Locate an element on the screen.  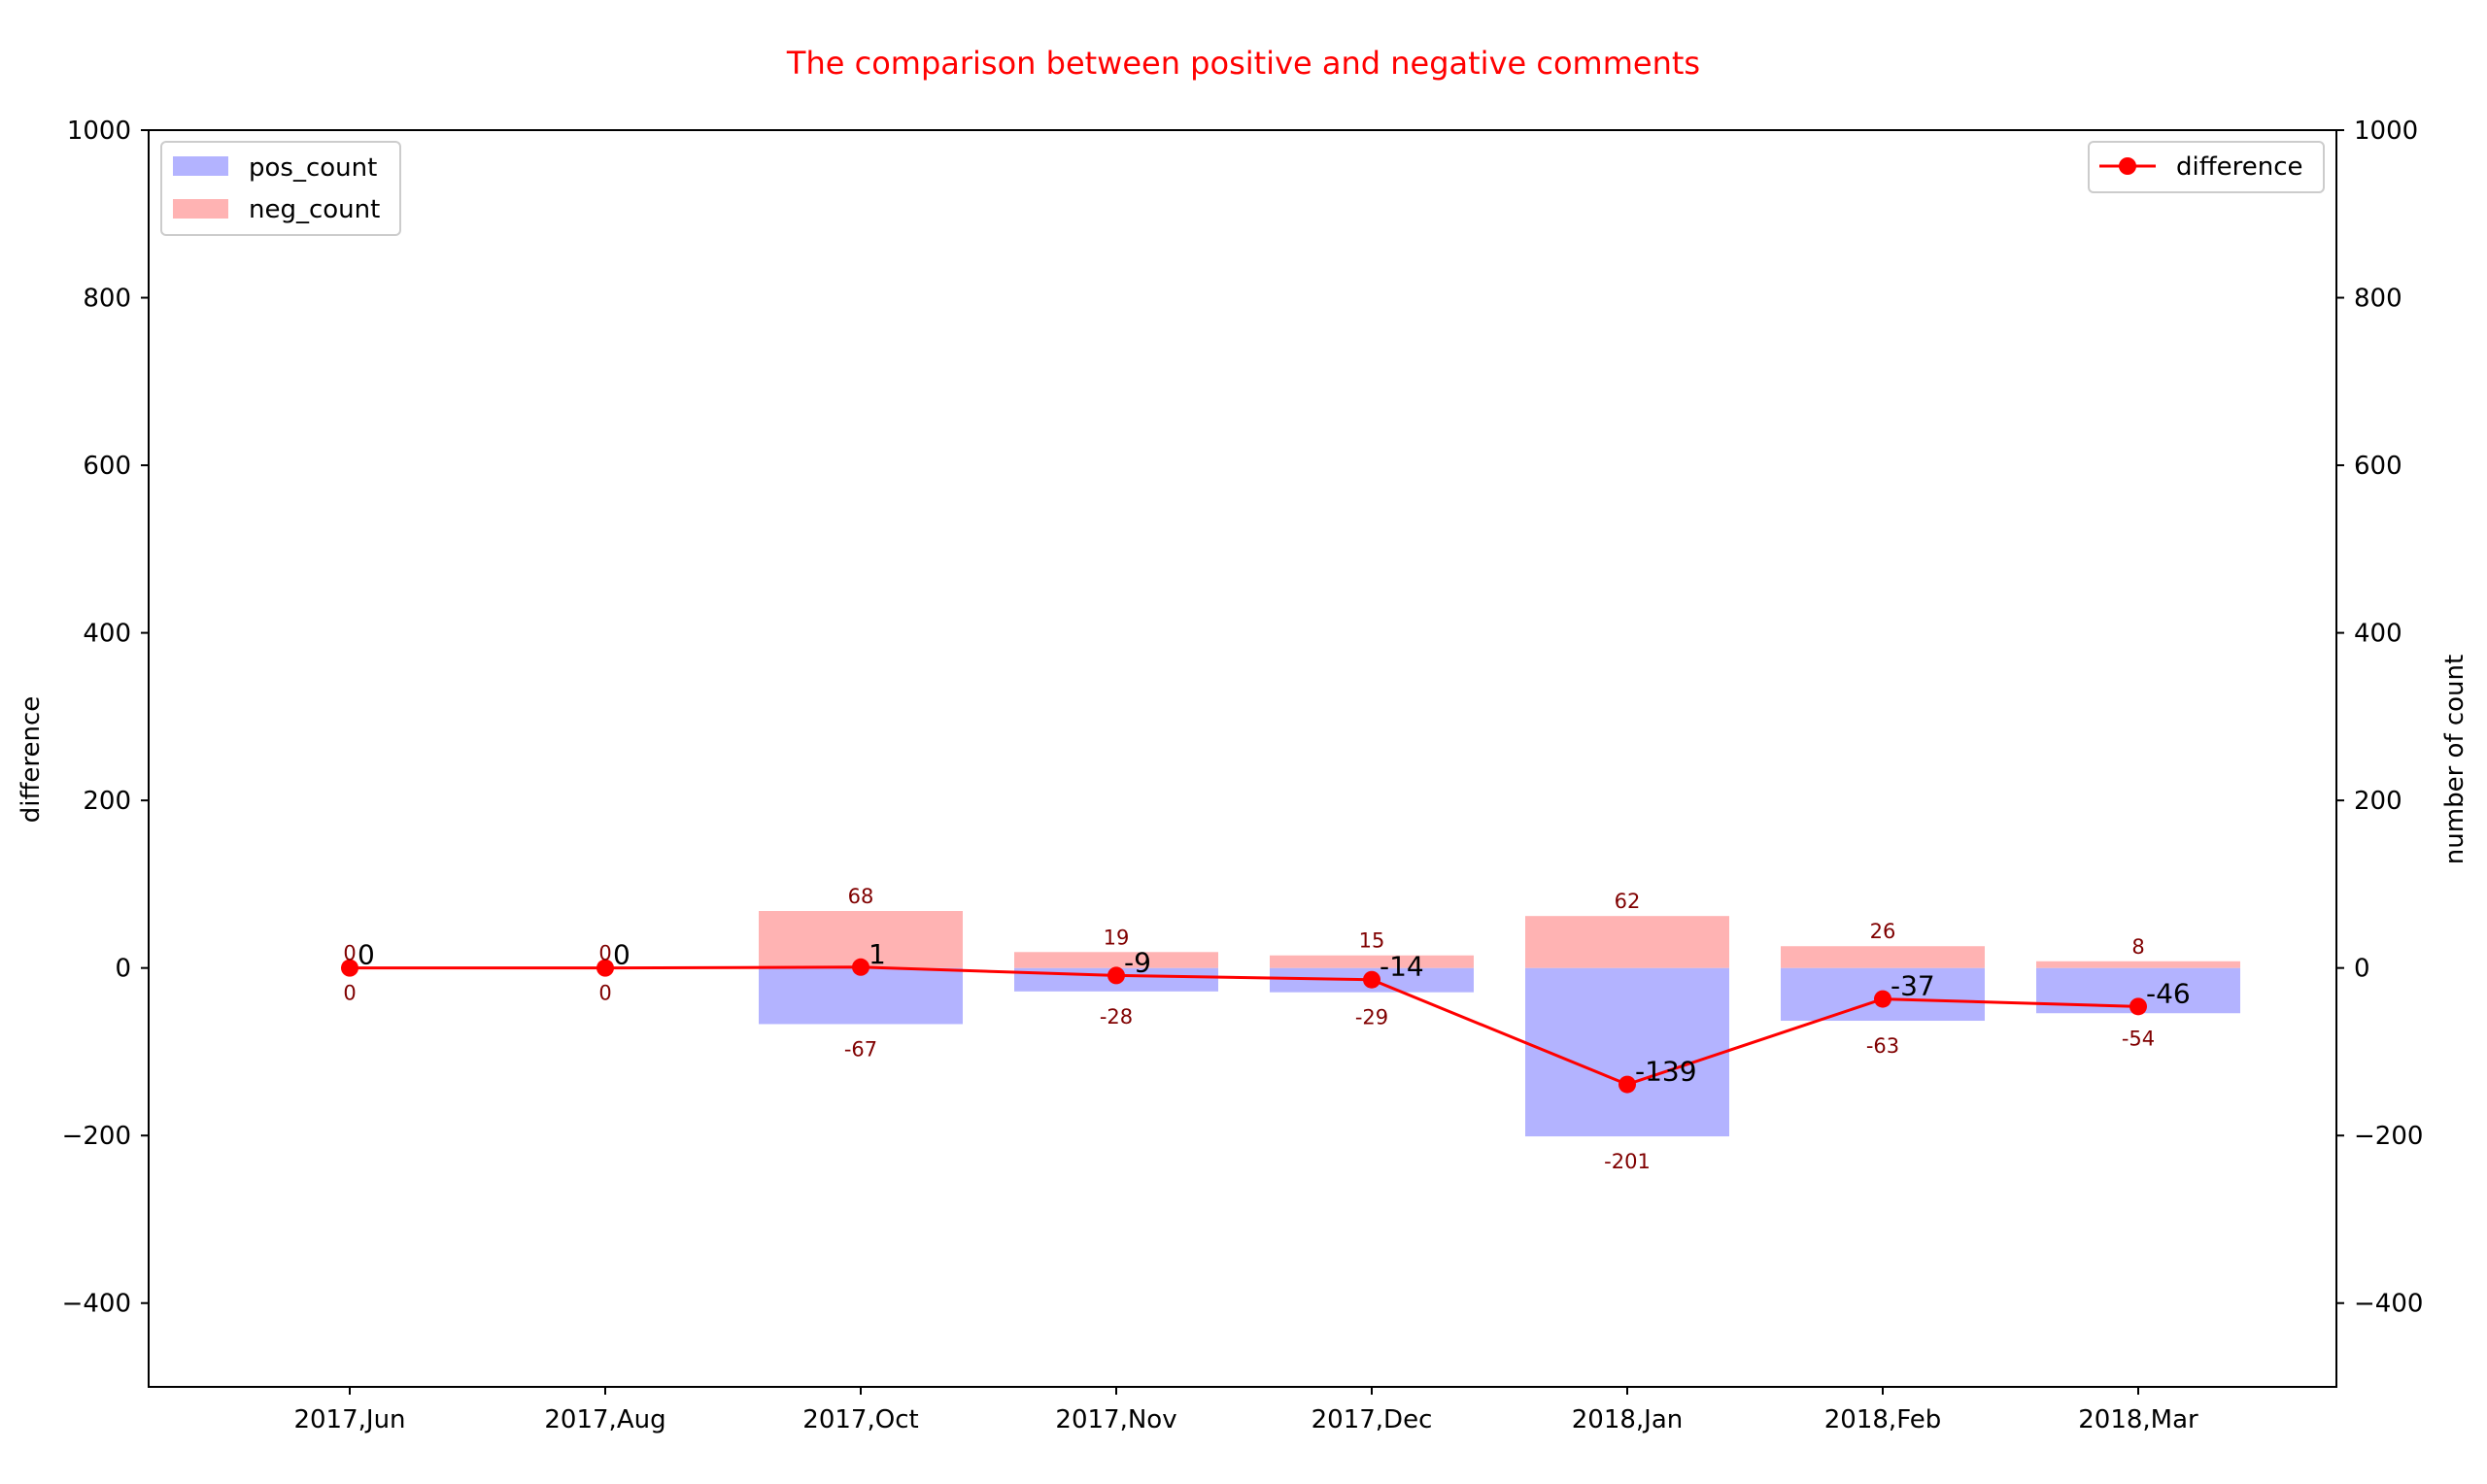
x-tick-label: 2017,Aug is located at coordinates (604, 1420).